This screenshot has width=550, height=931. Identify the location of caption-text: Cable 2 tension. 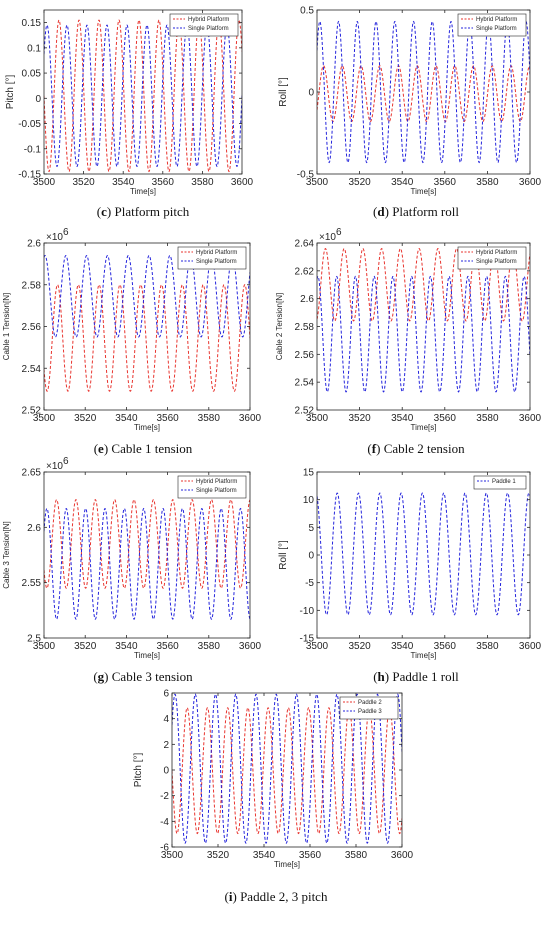
(422, 448).